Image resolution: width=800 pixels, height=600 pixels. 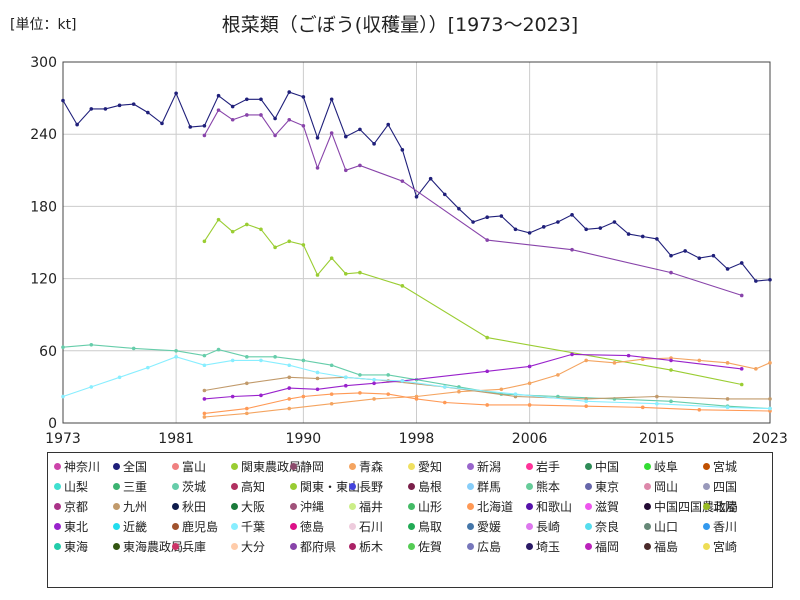 What do you see at coordinates (732, 466) in the screenshot?
I see `legend-item: 宮城` at bounding box center [732, 466].